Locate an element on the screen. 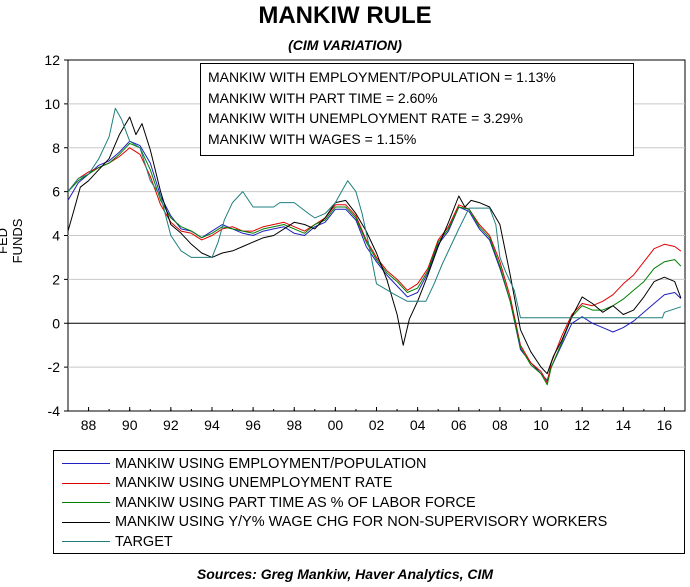 Image resolution: width=690 pixels, height=587 pixels. y-tick-label: 6 is located at coordinates (56, 192).